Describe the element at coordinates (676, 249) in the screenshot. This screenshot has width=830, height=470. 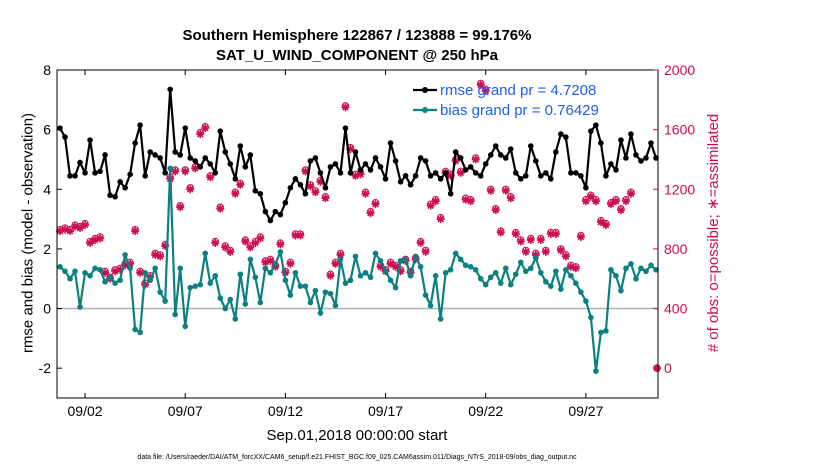
I see `y2-tick-label: 800` at that location.